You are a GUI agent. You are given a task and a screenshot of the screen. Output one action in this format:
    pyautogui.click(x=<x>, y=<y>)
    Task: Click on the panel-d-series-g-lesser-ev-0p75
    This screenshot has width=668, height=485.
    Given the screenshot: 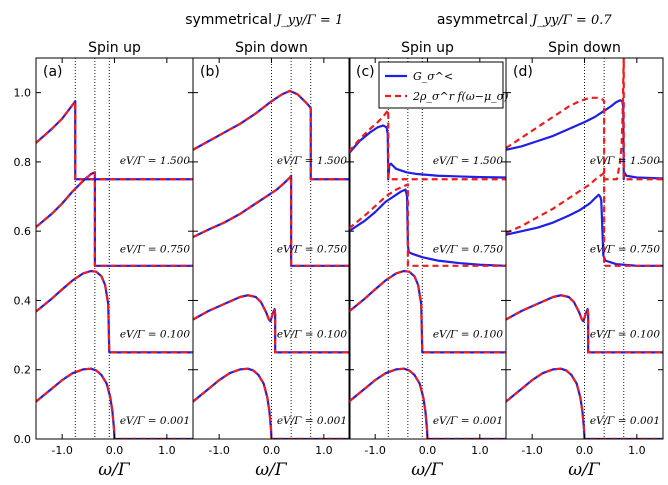 What is the action you would take?
    pyautogui.click(x=584, y=230)
    